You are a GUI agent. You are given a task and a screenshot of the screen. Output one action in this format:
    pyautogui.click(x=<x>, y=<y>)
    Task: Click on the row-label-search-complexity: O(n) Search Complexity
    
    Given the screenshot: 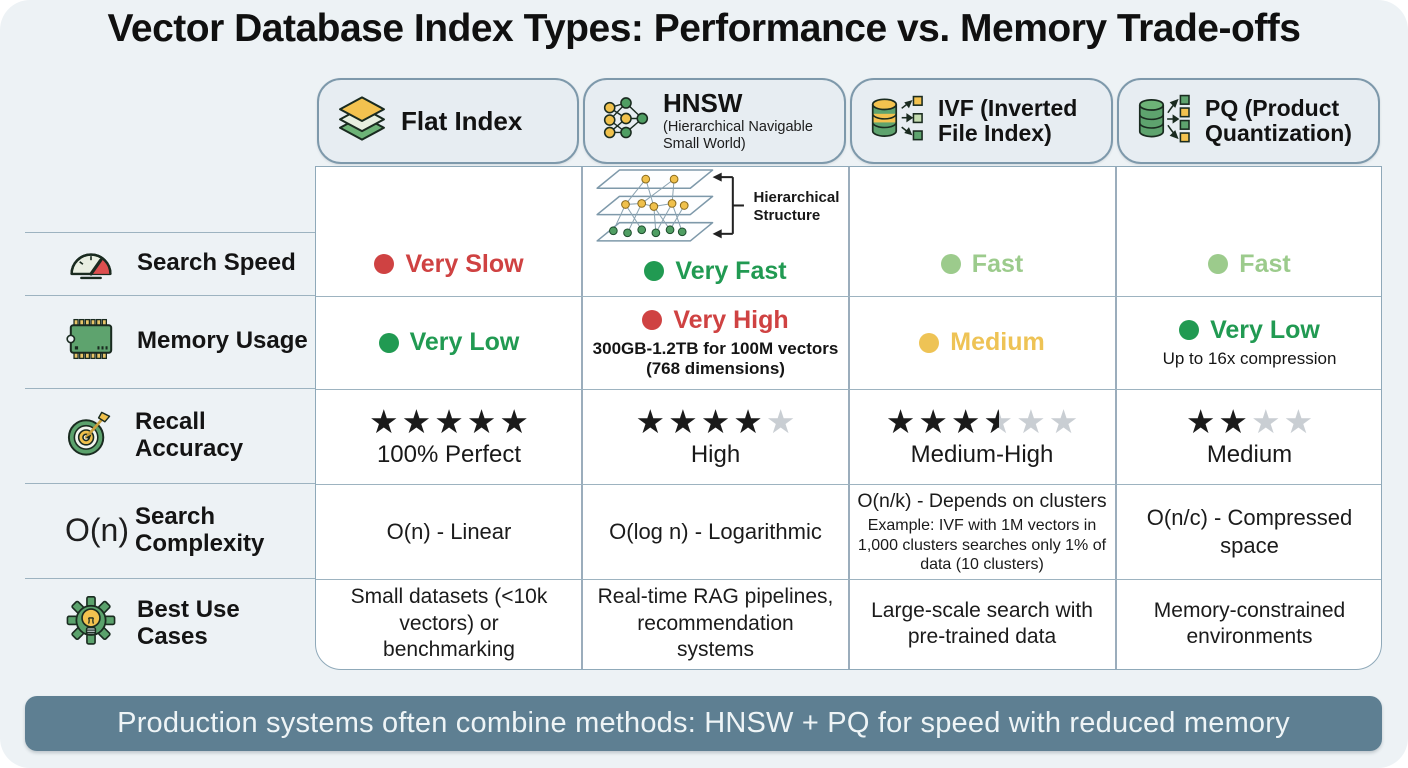 What is the action you would take?
    pyautogui.click(x=170, y=530)
    